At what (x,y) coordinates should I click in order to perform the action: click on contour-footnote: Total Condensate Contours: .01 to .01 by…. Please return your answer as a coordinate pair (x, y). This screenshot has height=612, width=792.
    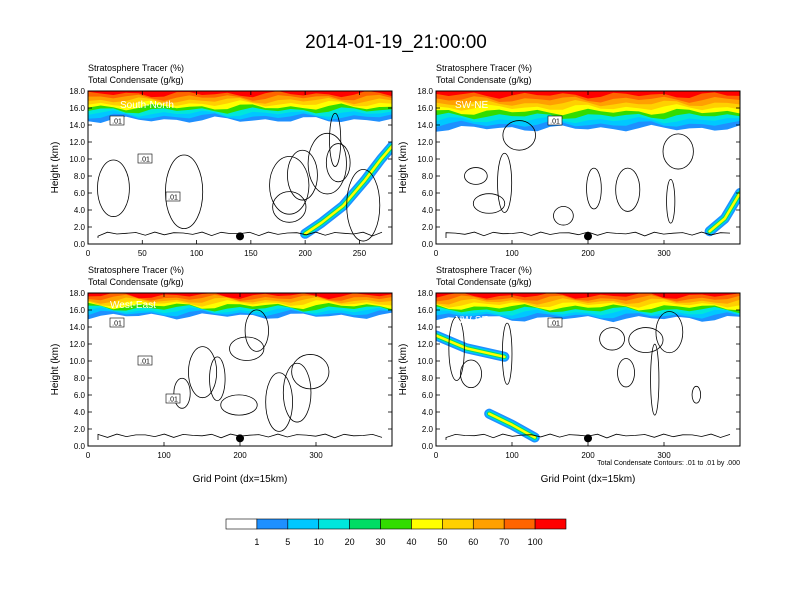
    Looking at the image, I should click on (668, 463).